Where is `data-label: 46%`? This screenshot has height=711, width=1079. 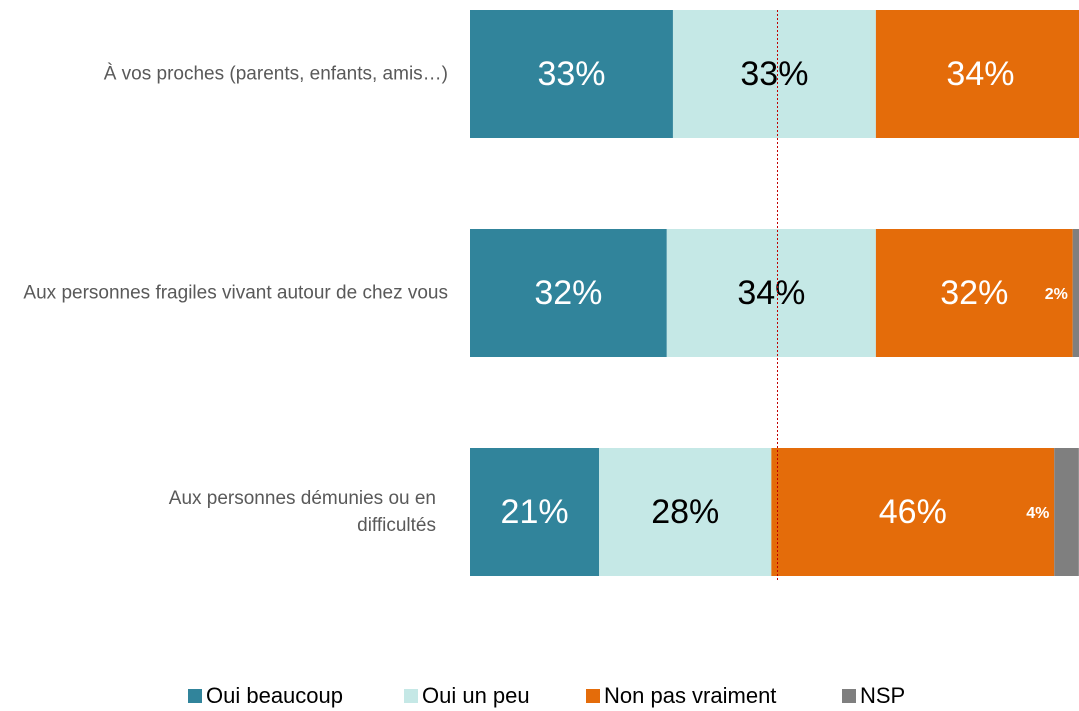 data-label: 46% is located at coordinates (913, 512).